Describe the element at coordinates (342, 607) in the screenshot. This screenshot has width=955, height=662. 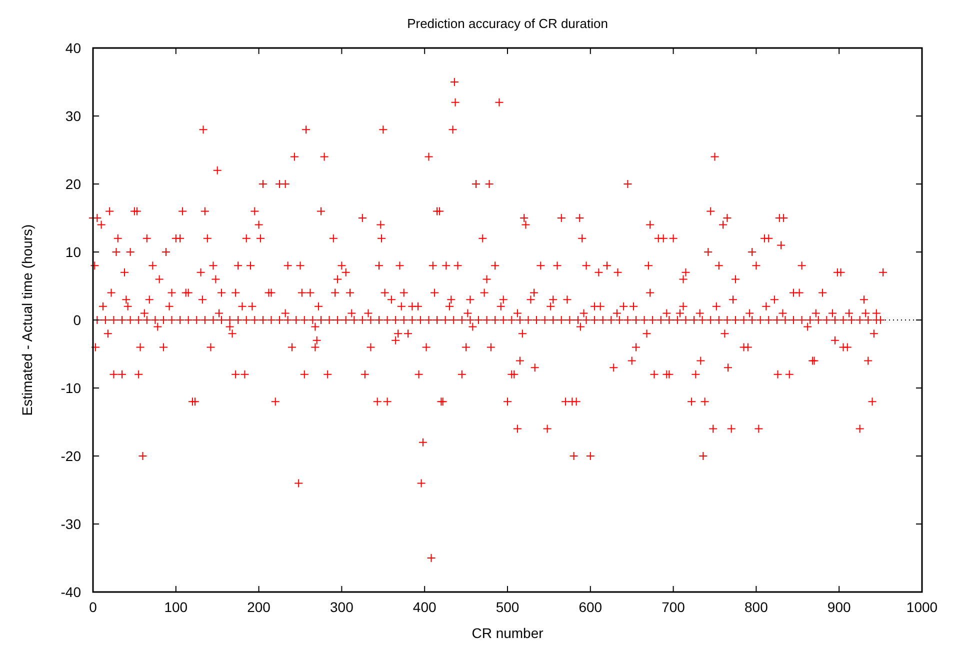
I see `x-tick-label: 300` at that location.